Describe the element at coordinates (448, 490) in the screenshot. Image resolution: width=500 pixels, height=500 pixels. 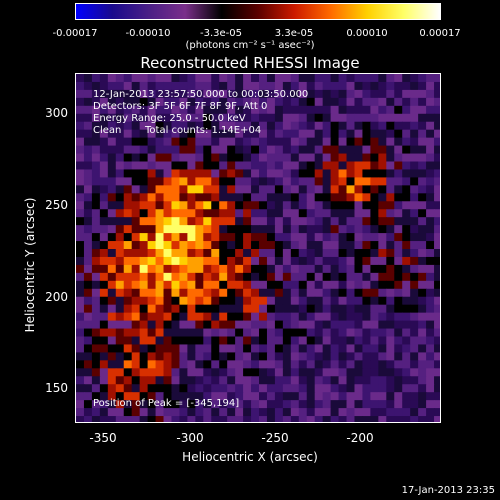
I see `timestamp: 17-Jan-2013 23:35` at that location.